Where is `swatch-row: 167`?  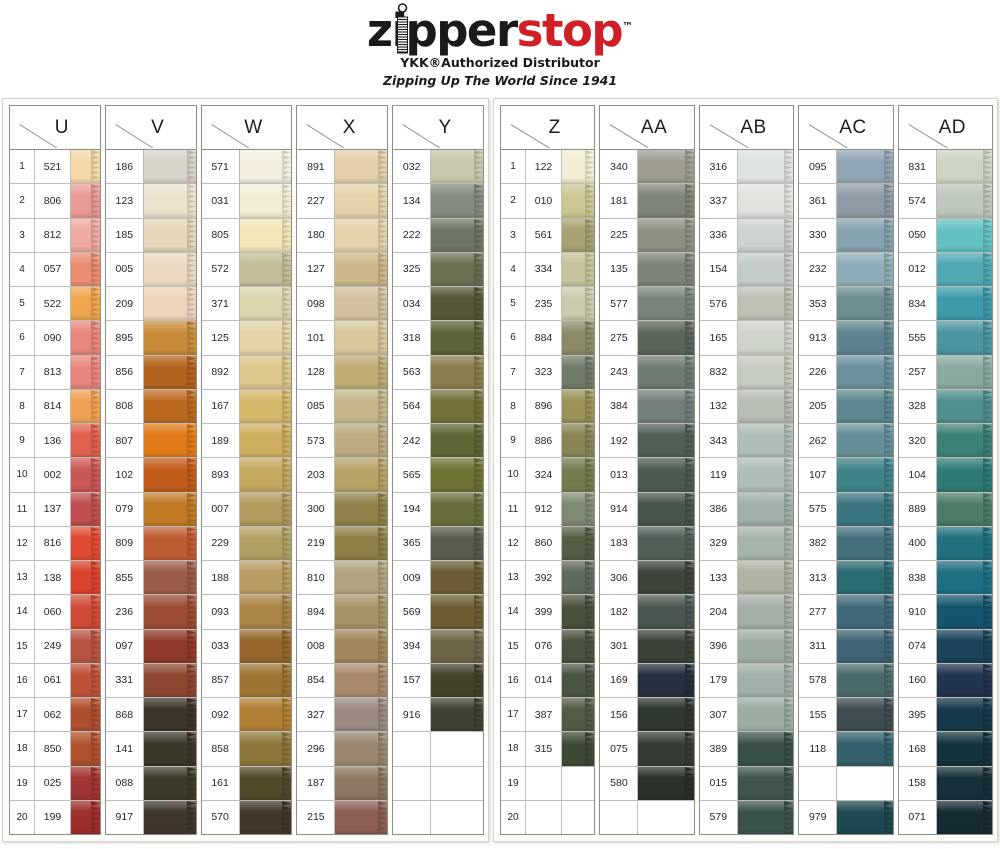
swatch-row: 167 is located at coordinates (246, 405).